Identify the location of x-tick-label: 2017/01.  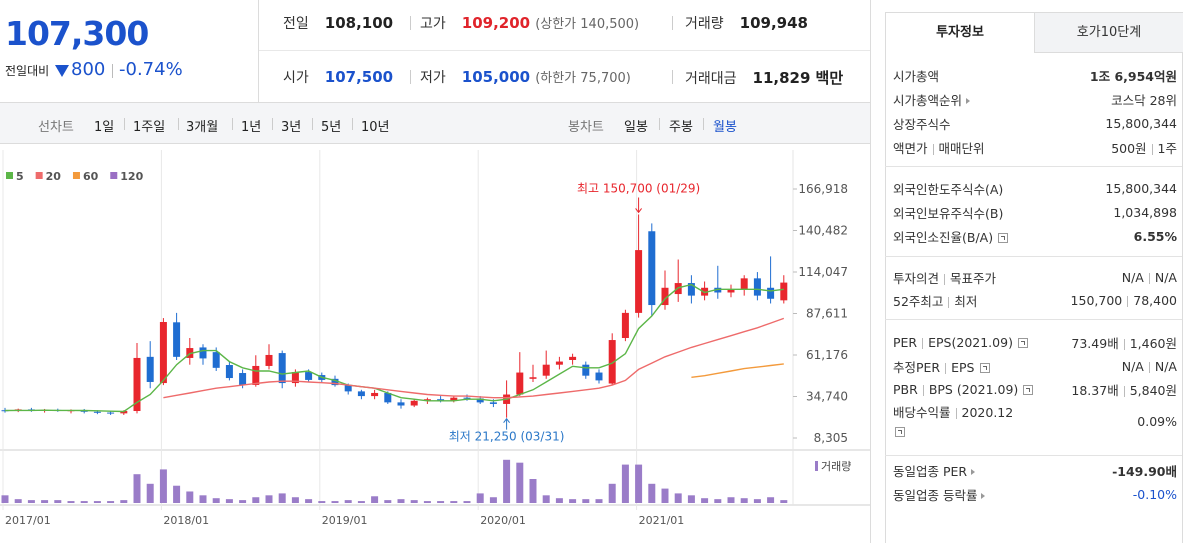
(28, 520).